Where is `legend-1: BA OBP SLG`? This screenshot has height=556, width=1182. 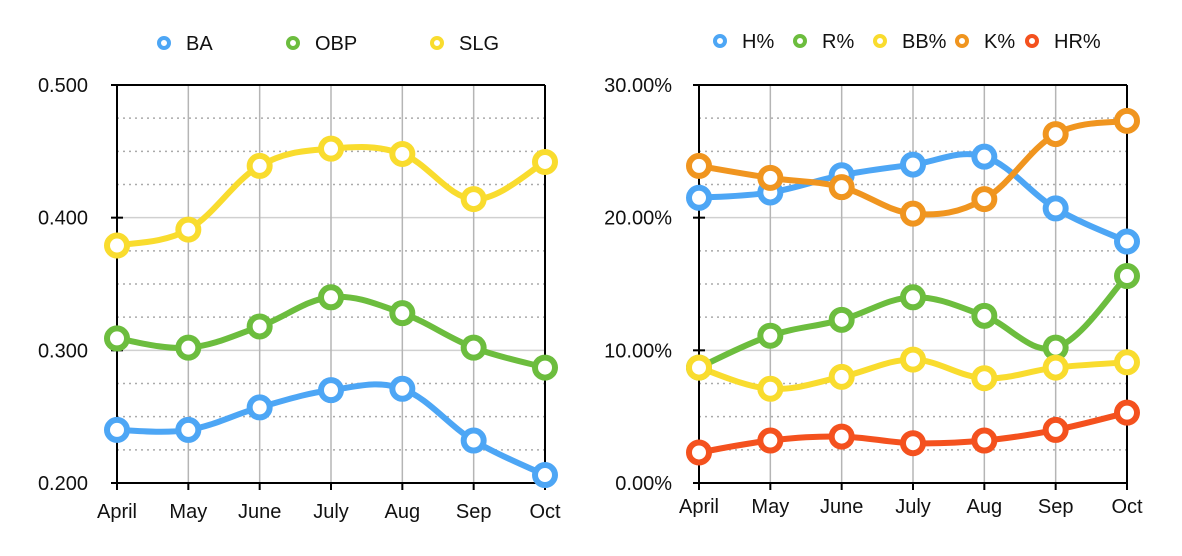
legend-1: BA OBP SLG is located at coordinates (328, 44).